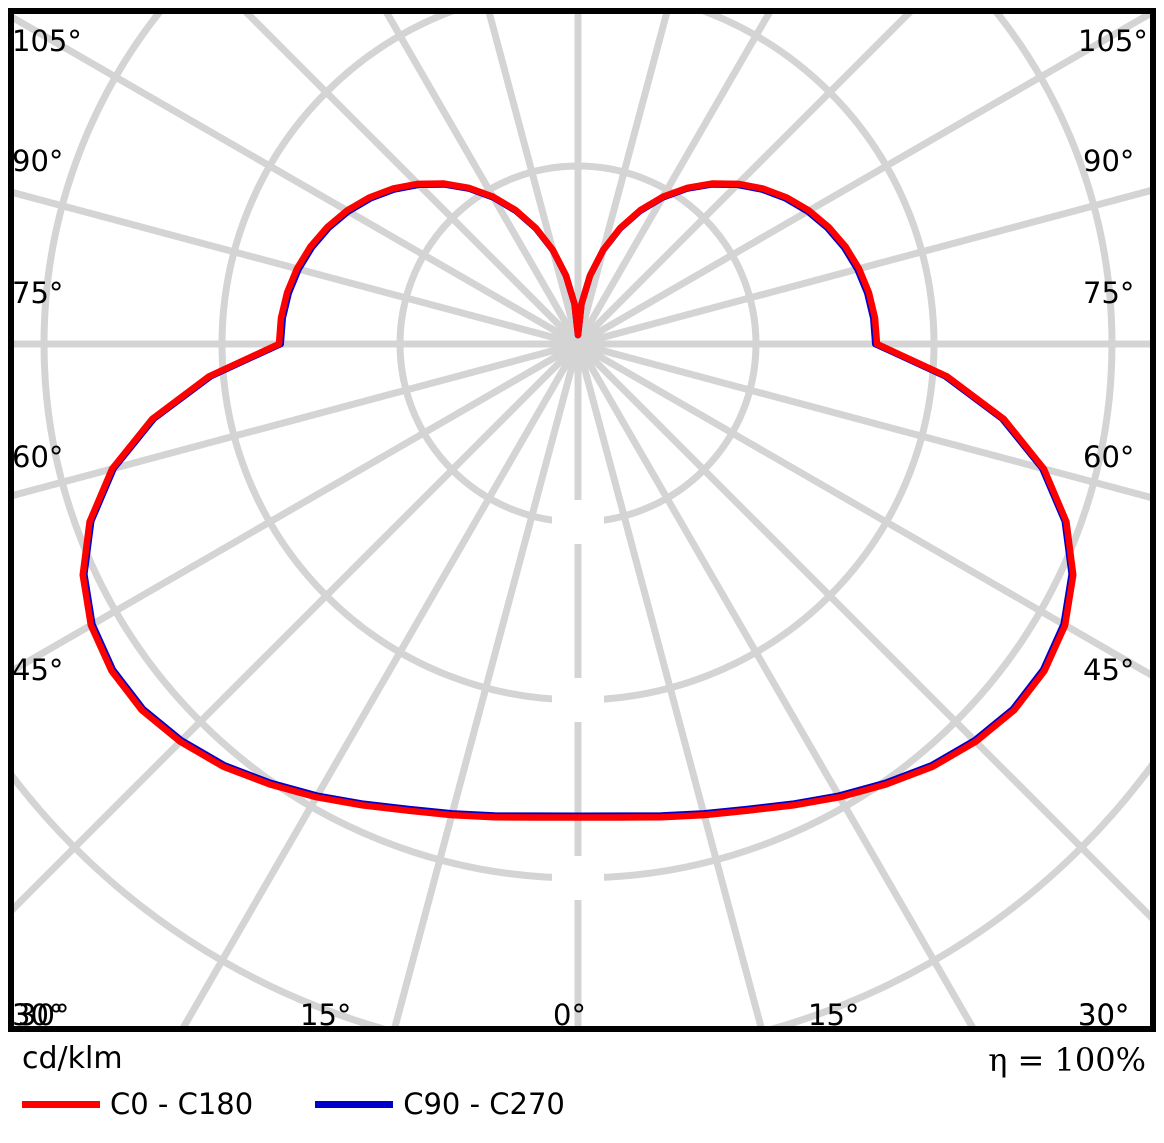  I want to click on legend-label: C0 - C180, so click(182, 1104).